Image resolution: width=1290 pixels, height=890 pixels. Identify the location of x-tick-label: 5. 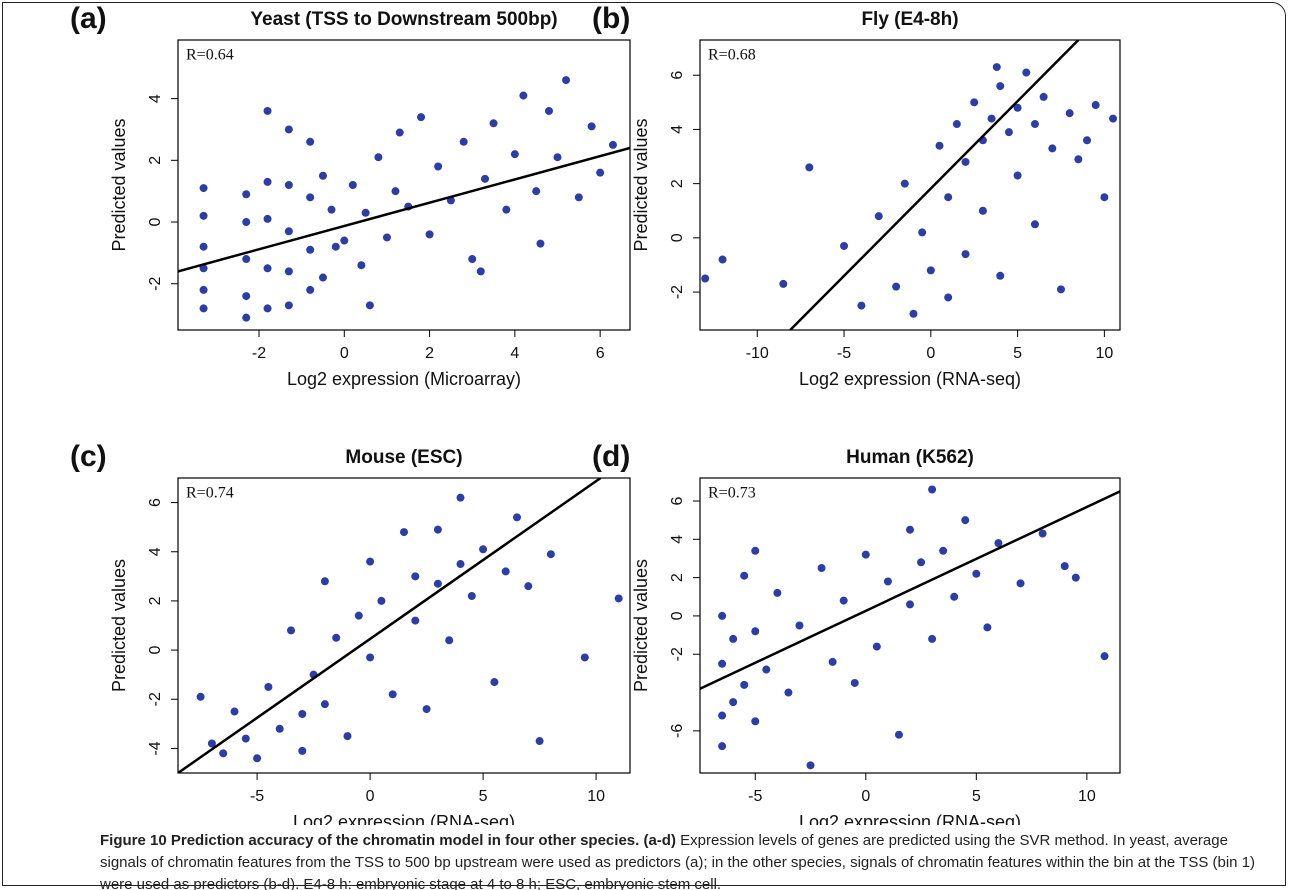
(483, 796).